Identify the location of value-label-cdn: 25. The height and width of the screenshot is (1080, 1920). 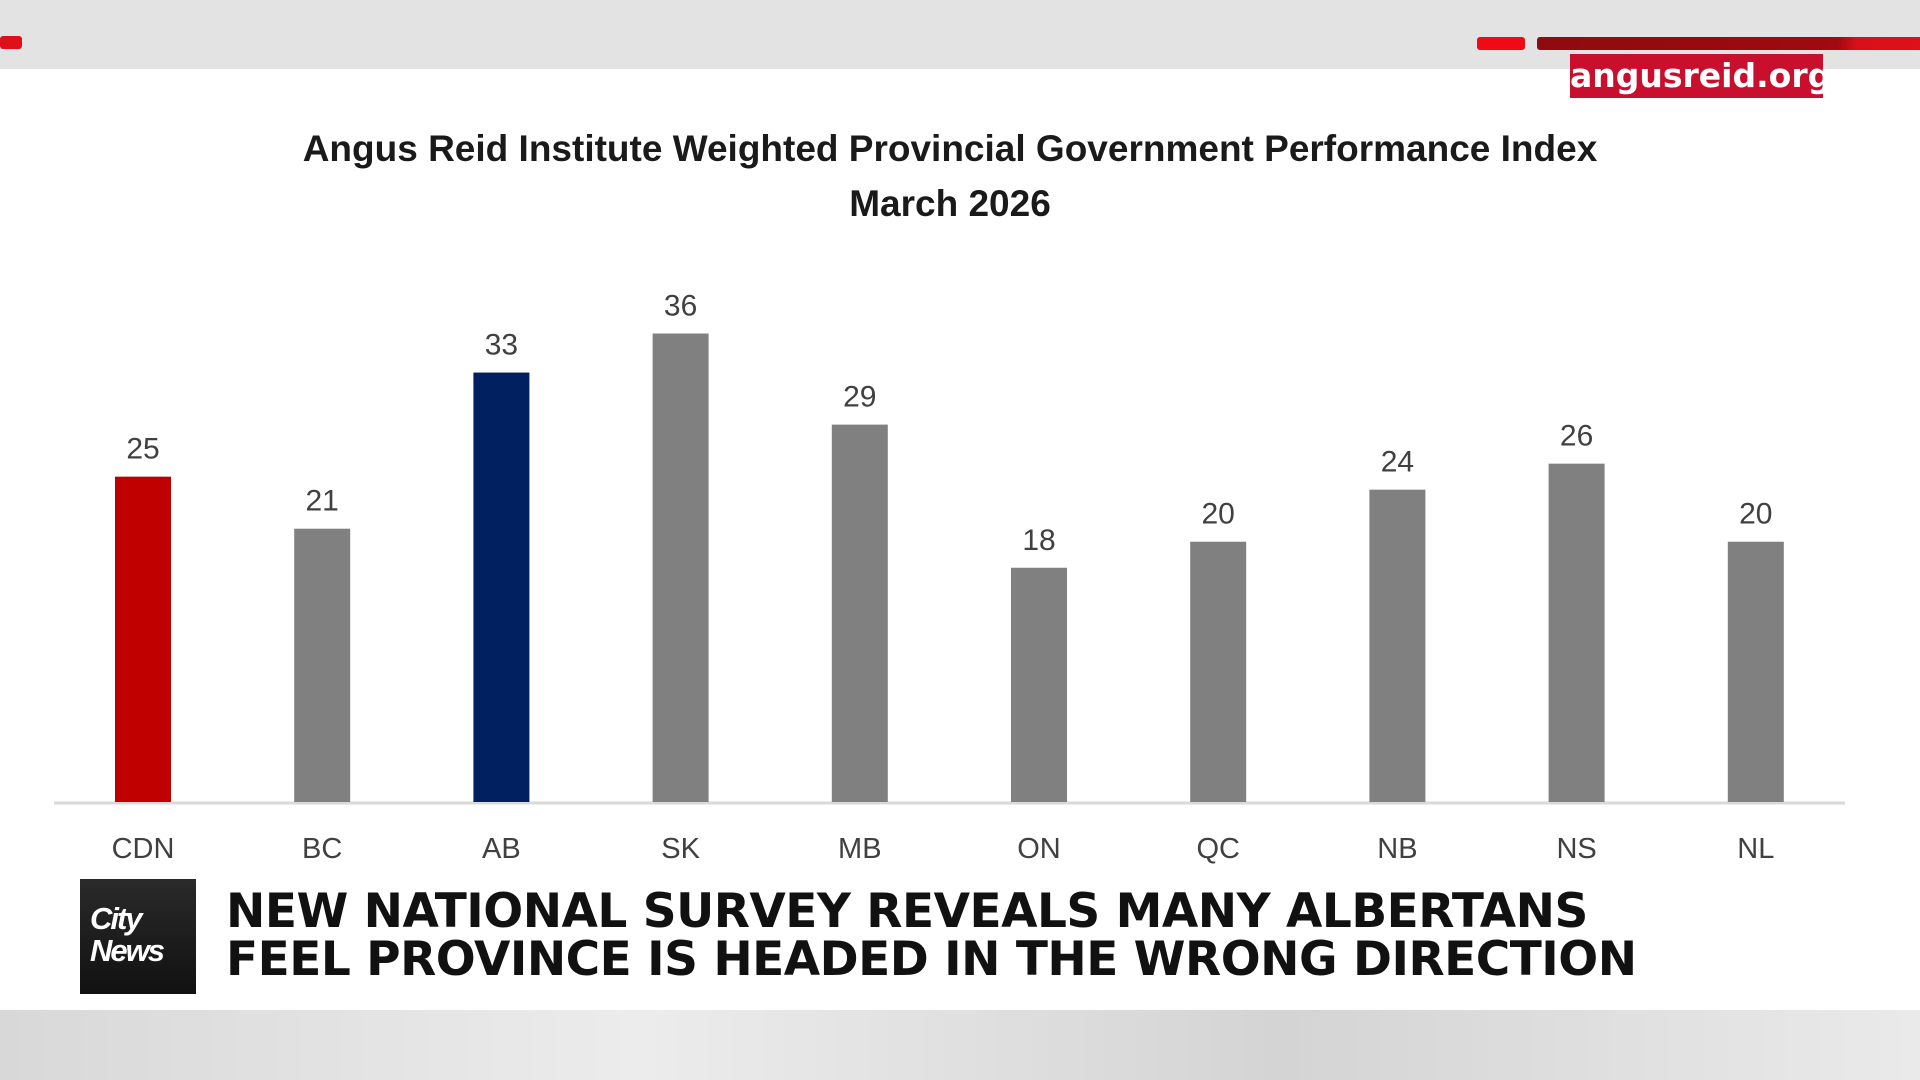
(142, 449).